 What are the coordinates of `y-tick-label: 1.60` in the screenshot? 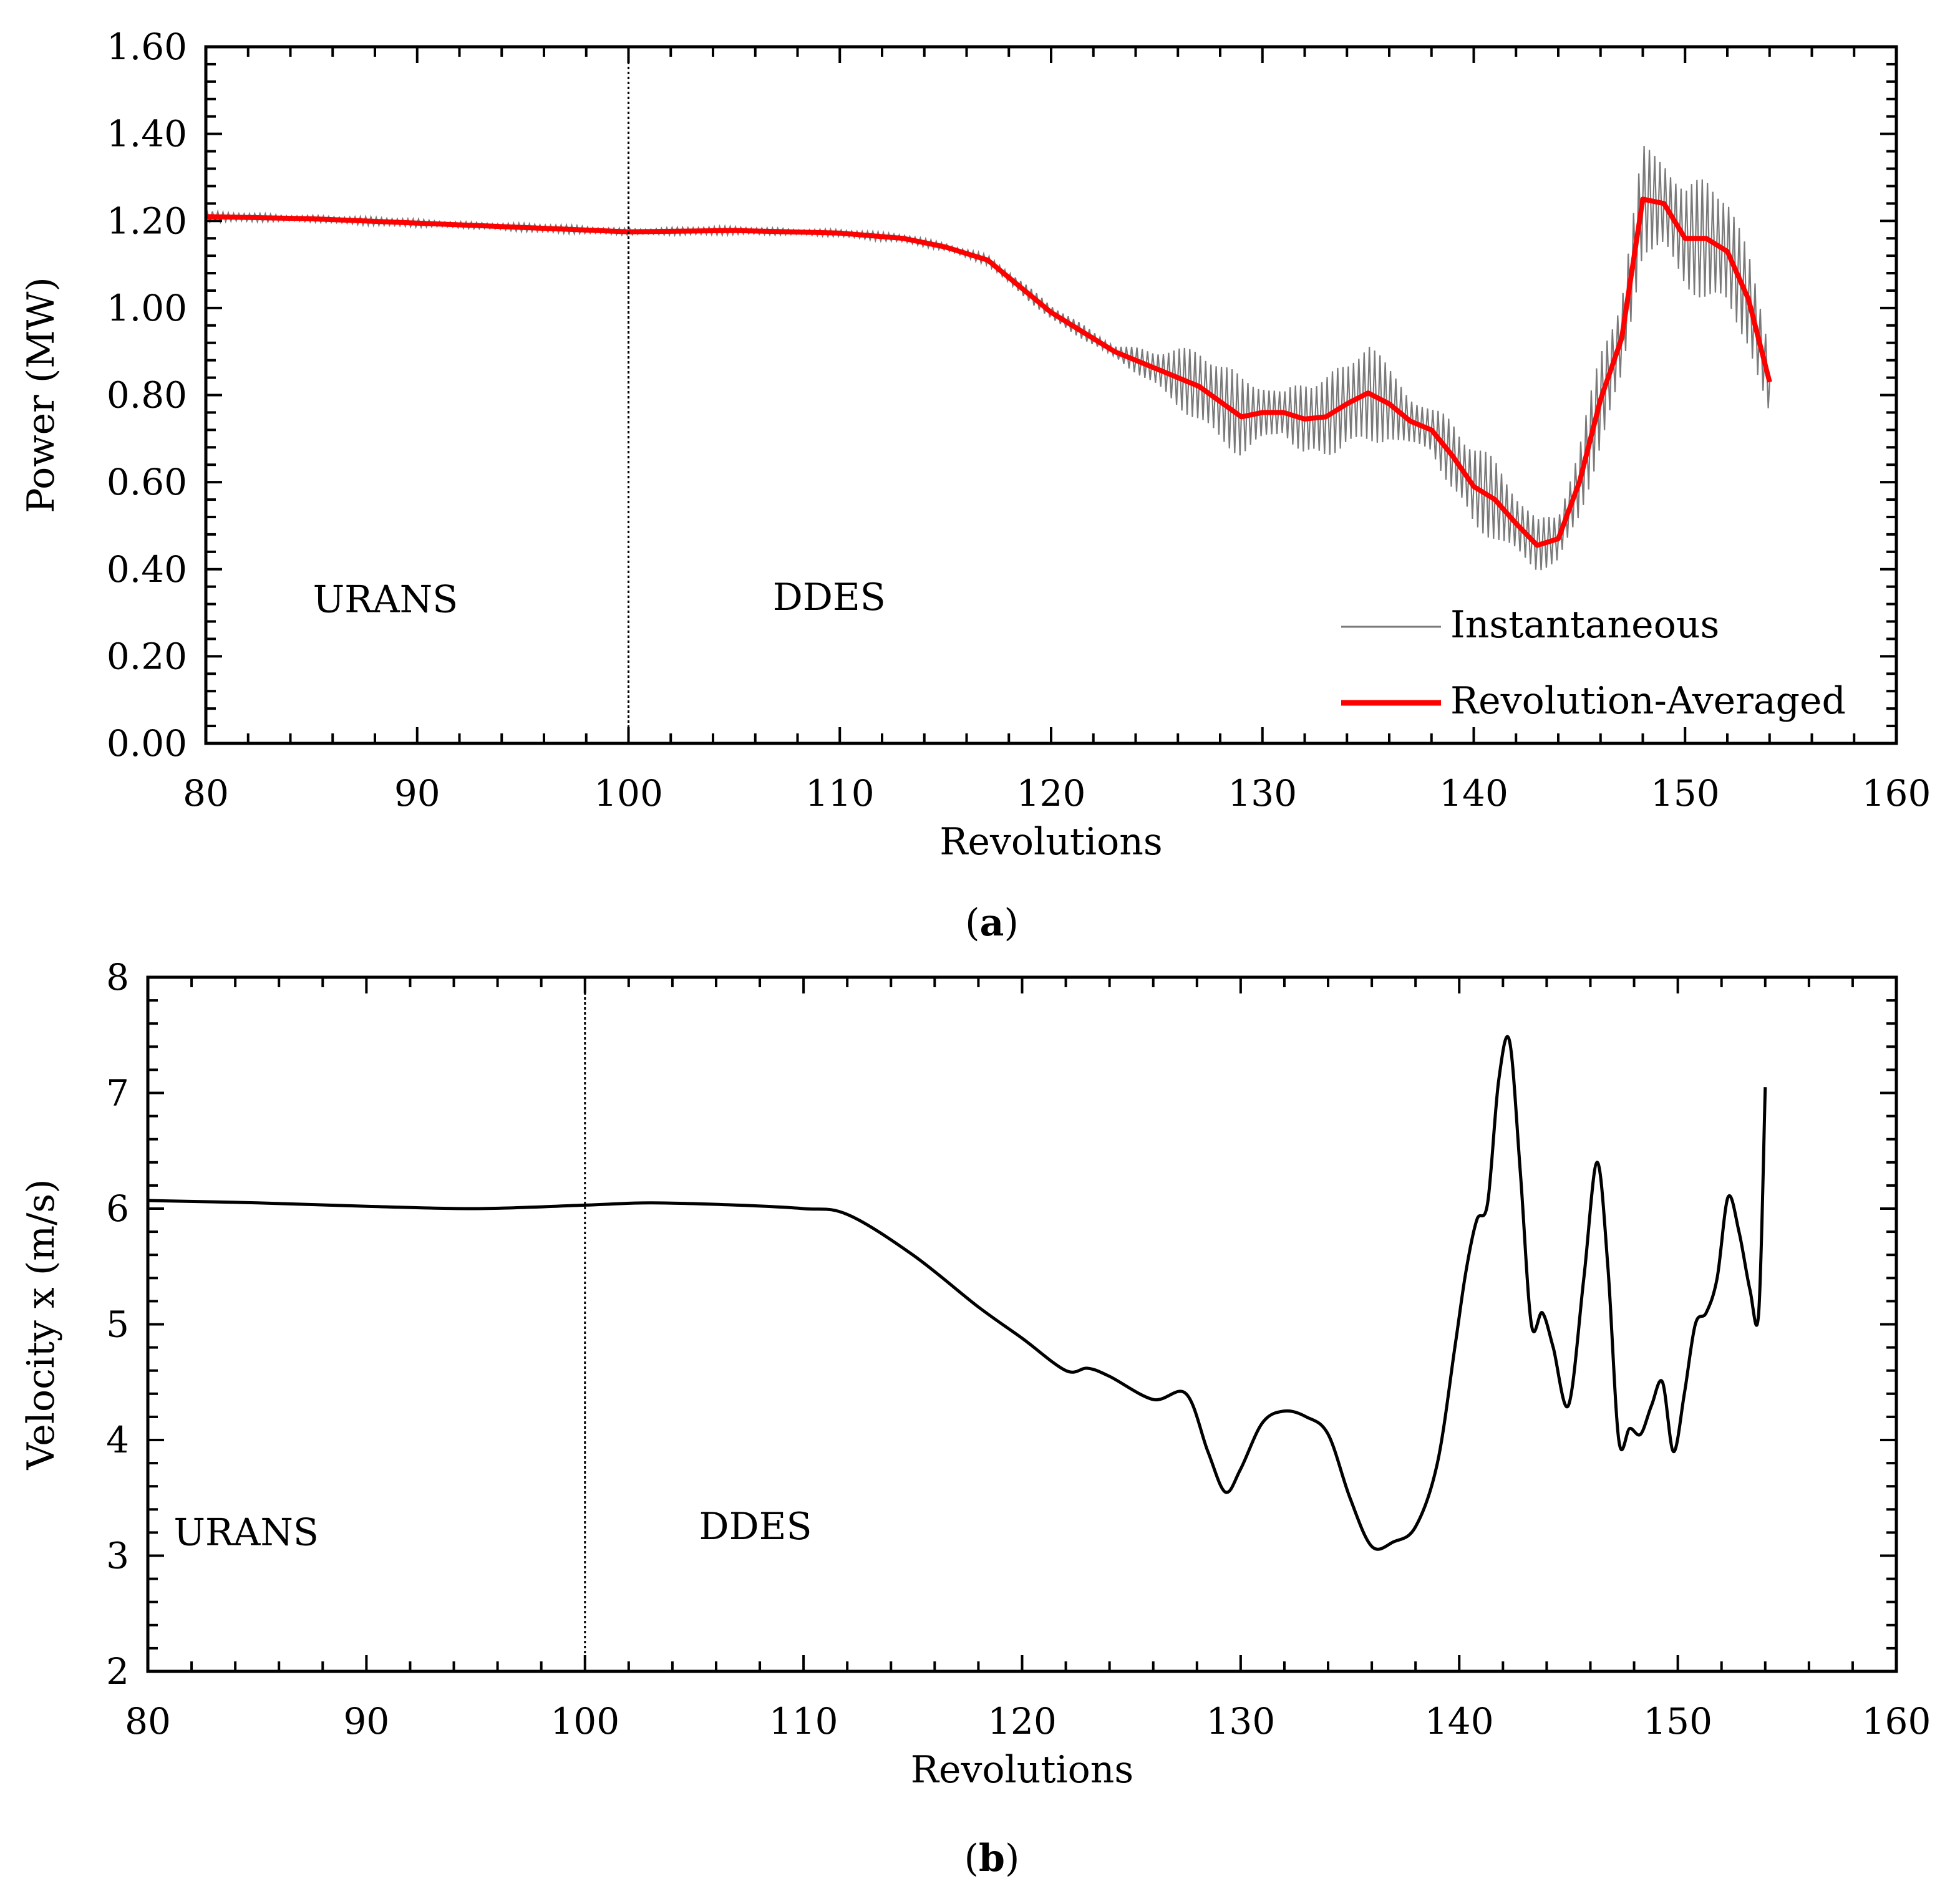 It's located at (147, 47).